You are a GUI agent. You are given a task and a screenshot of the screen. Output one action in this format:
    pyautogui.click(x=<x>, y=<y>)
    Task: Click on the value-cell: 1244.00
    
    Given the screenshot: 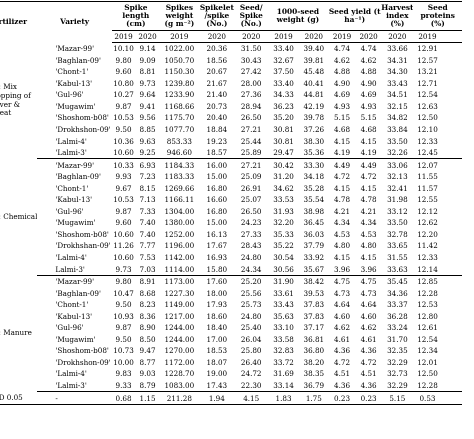 What is the action you would take?
    pyautogui.click(x=179, y=339)
    